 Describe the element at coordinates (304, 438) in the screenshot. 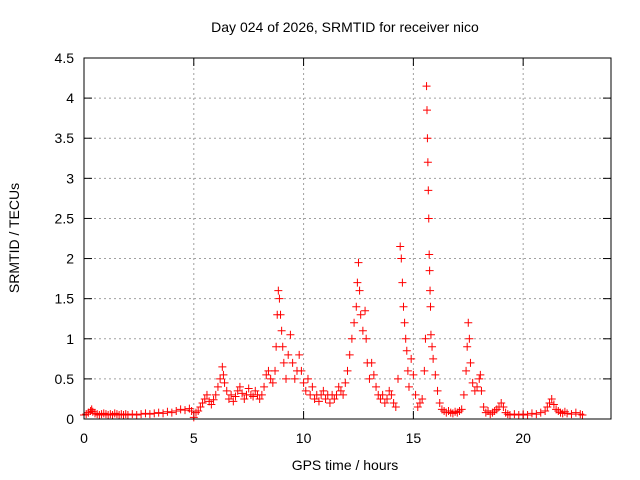

I see `x-tick-label: 10` at that location.